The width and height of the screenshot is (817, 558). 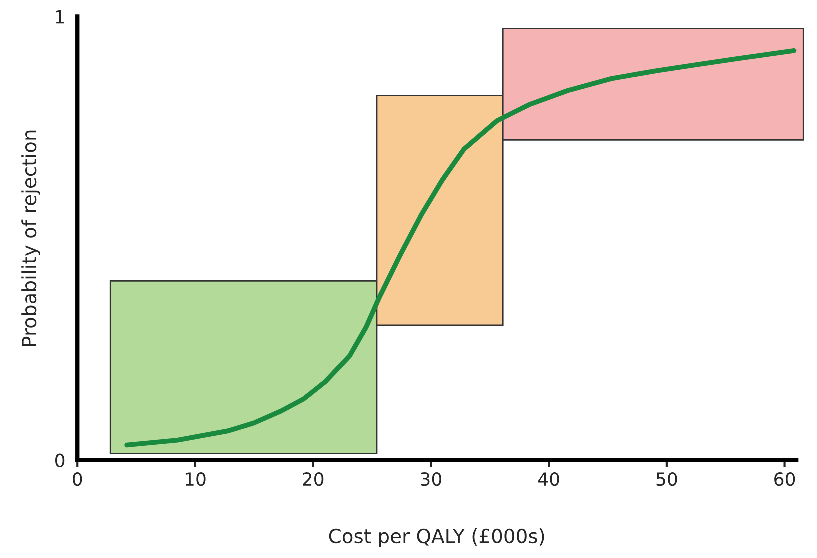 I want to click on x-tick-label: 20, so click(x=313, y=479).